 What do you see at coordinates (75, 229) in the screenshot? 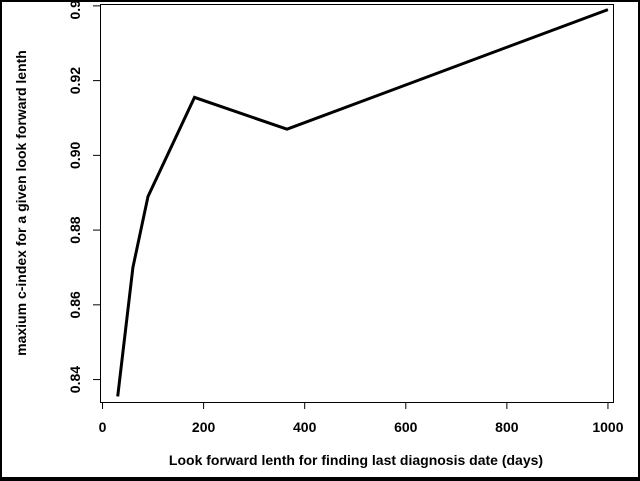
I see `y-tick-label: 0.88` at bounding box center [75, 229].